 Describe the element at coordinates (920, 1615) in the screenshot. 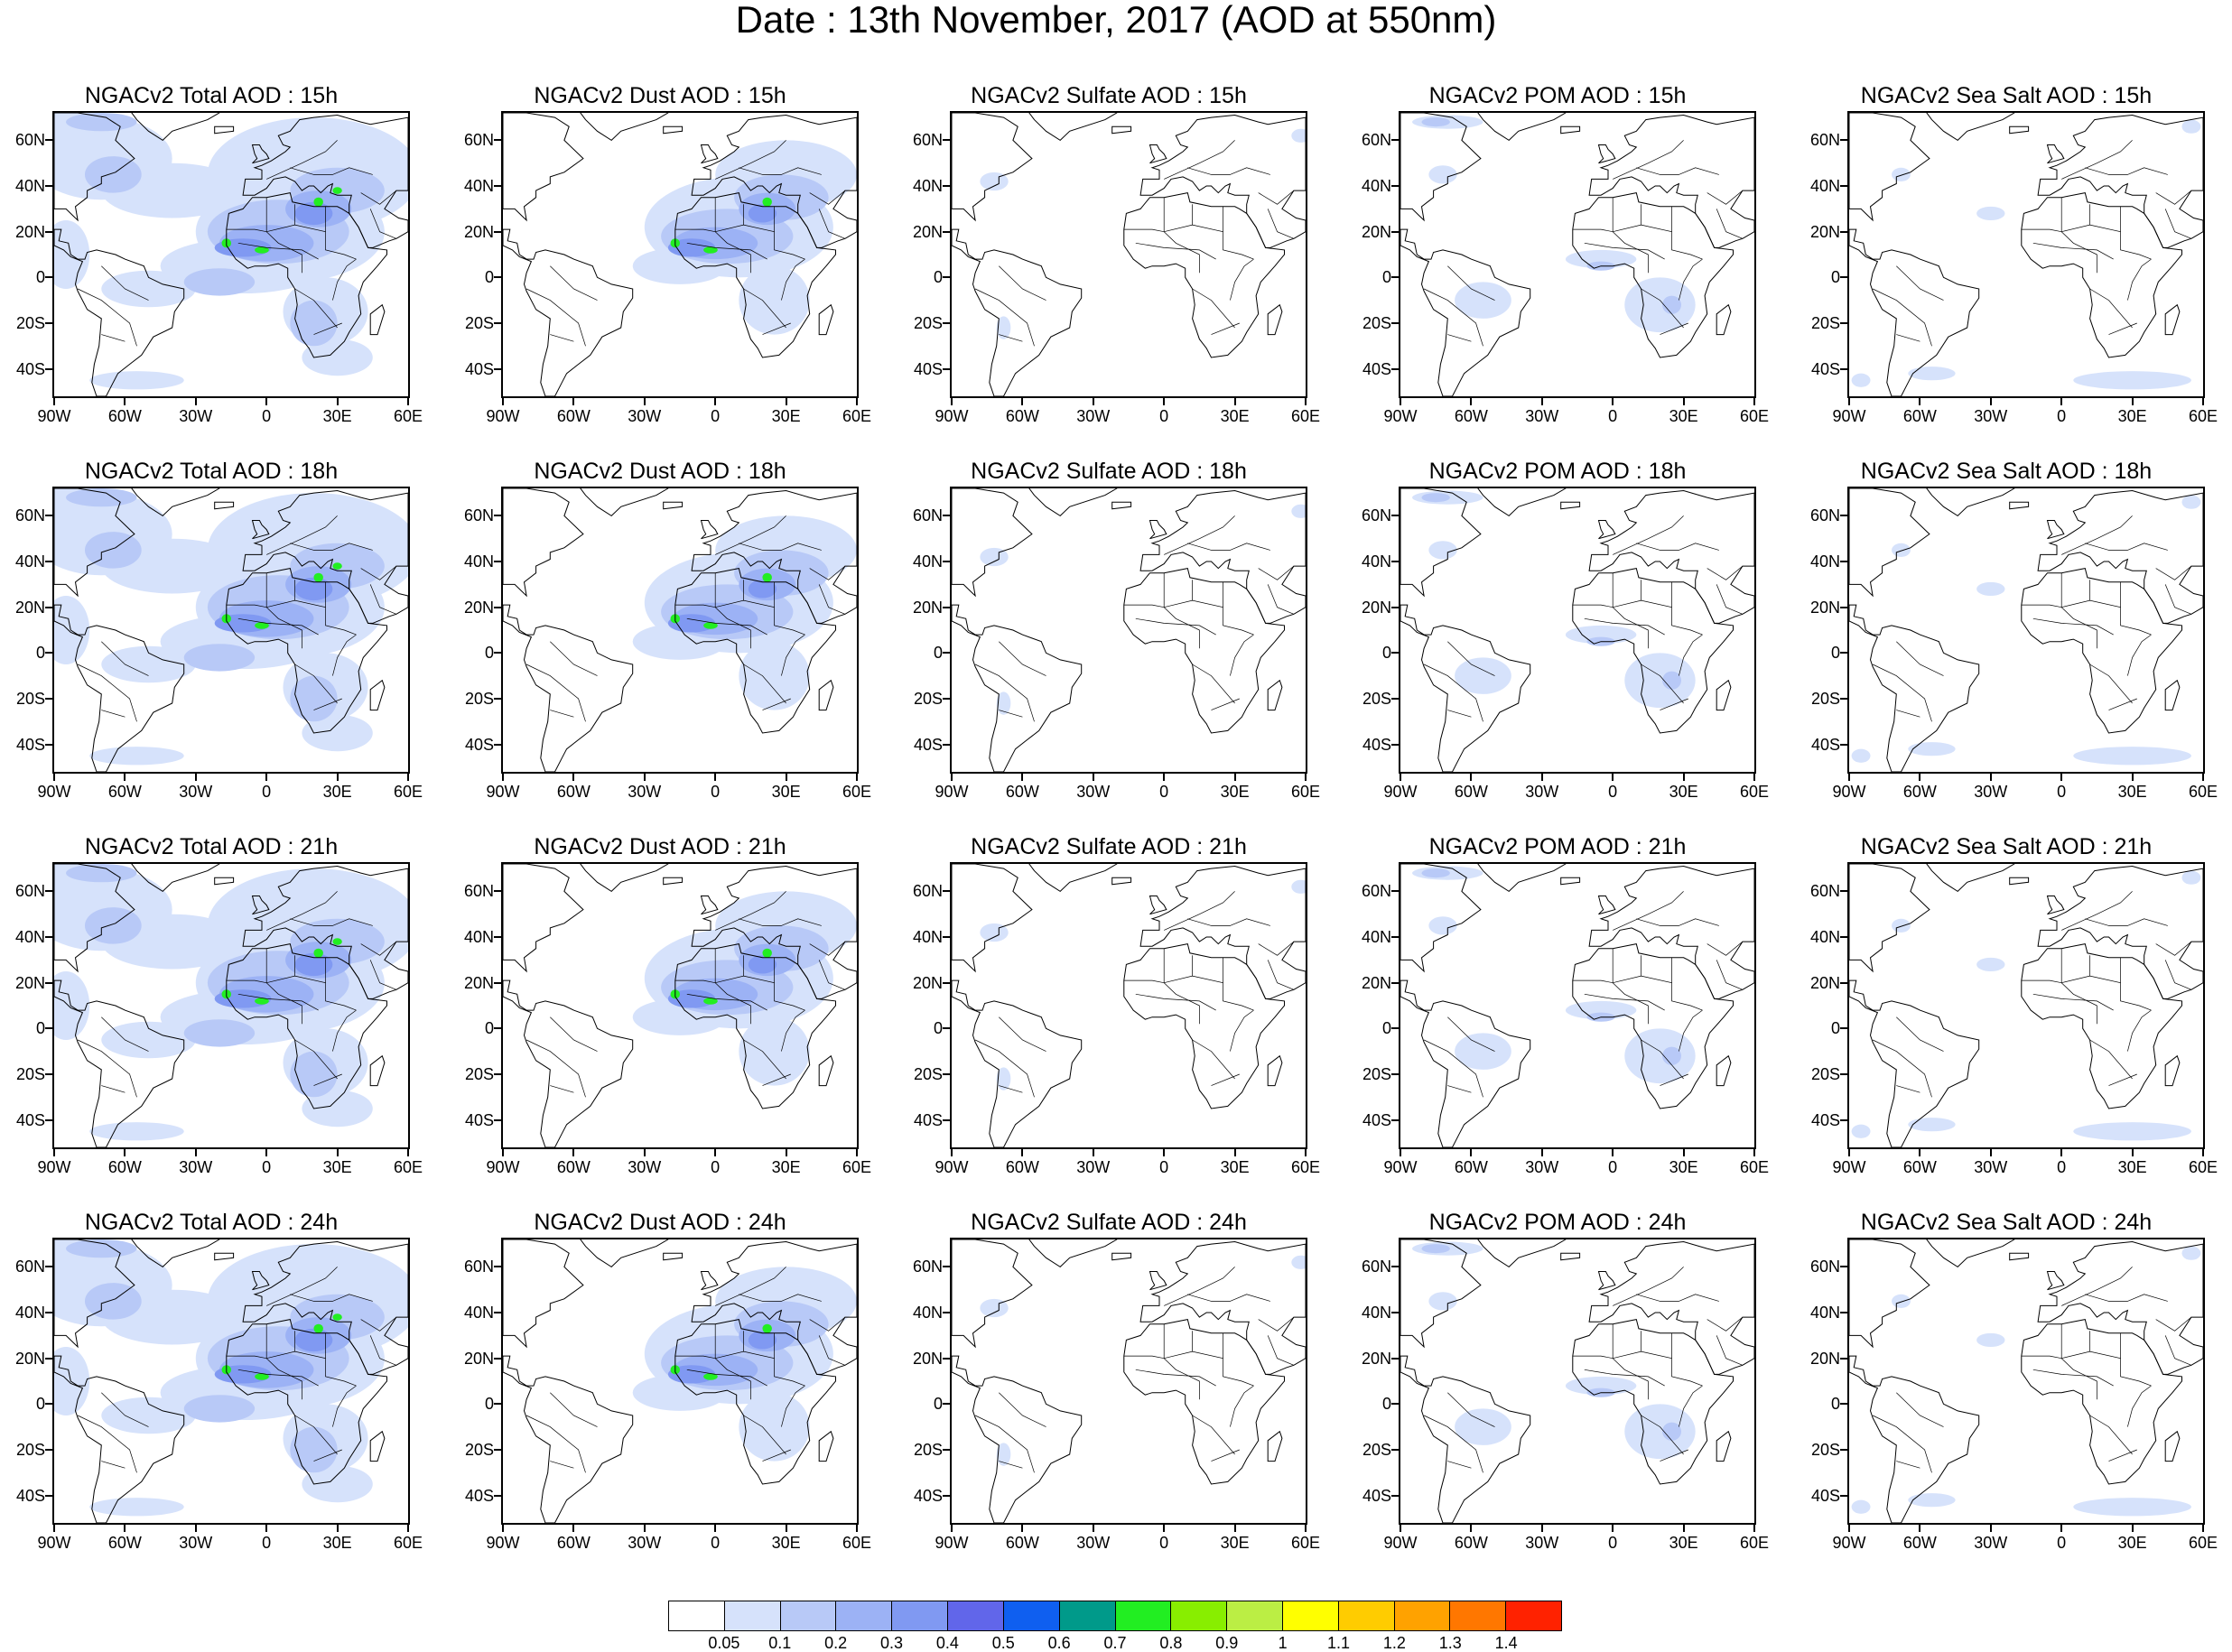

I see `colorbar-swatch` at that location.